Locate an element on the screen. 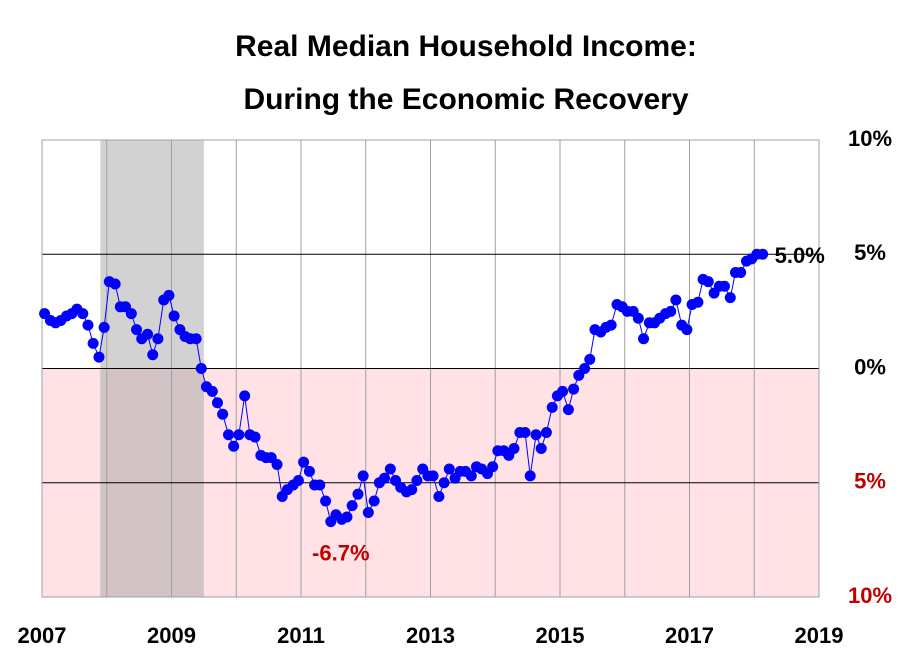  chart-title: Real Median Household Income: is located at coordinates (466, 46).